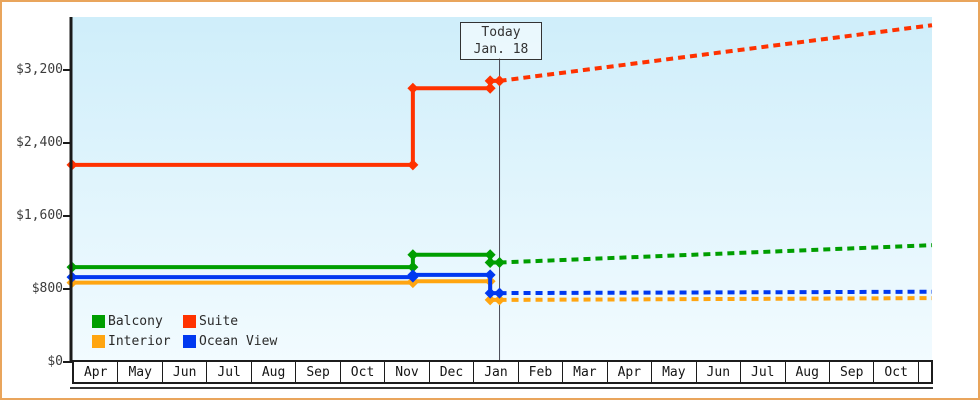 This screenshot has width=980, height=400. I want to click on x-axis-month-cell: Nov, so click(407, 372).